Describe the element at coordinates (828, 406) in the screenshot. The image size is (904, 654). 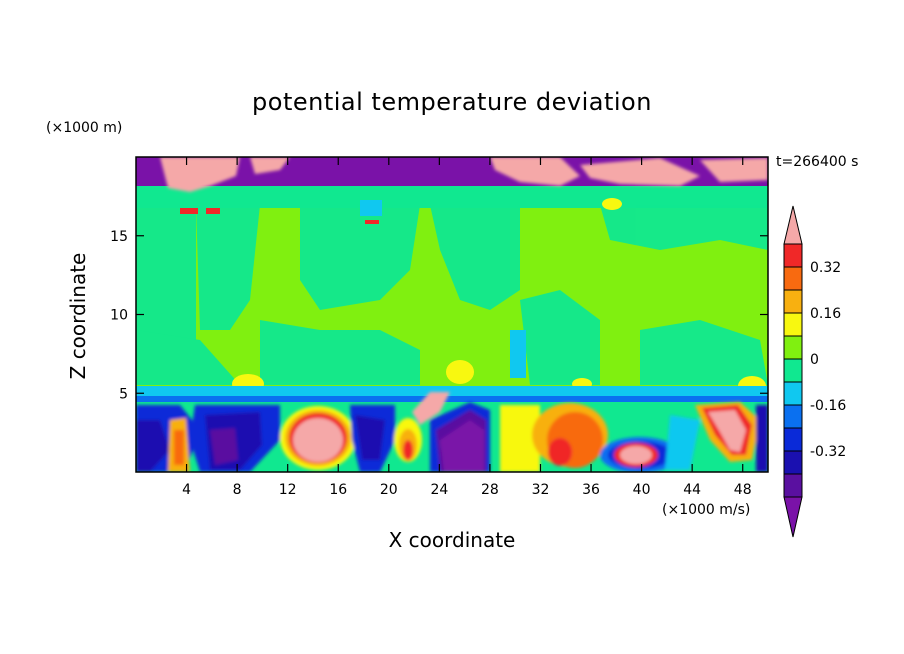
I see `colorbar-label: -0.16` at that location.